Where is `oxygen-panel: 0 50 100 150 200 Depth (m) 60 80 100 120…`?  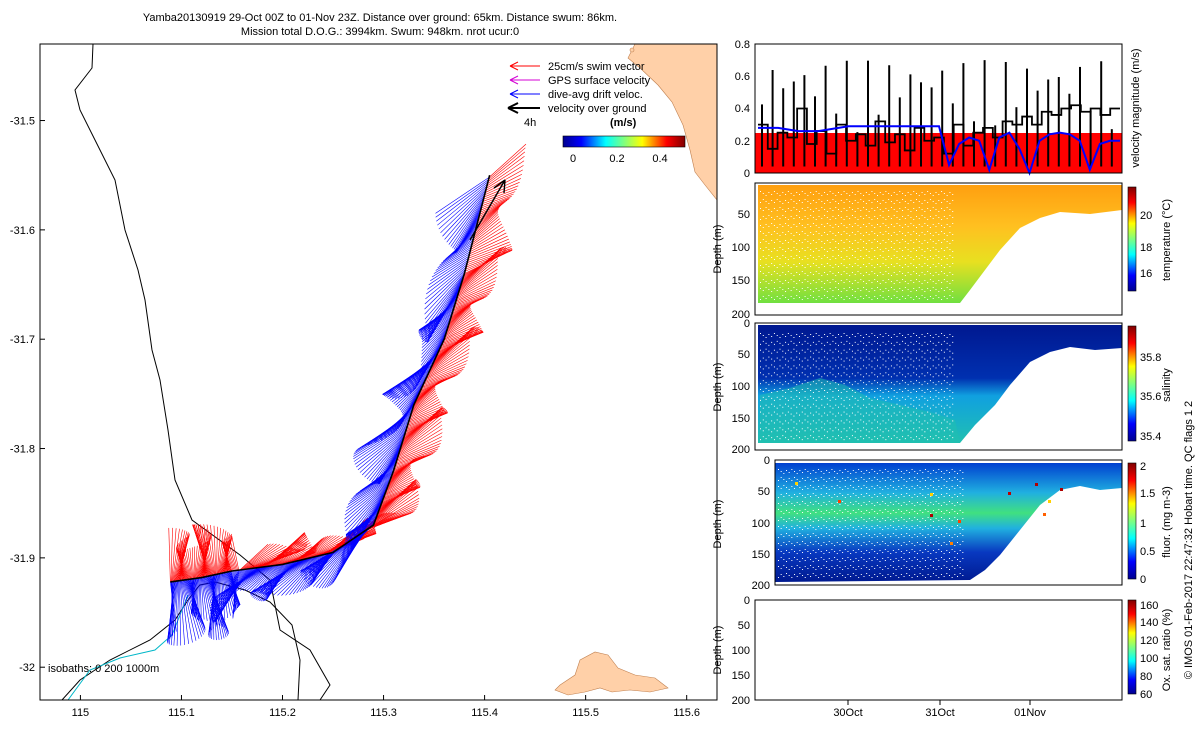
oxygen-panel: 0 50 100 150 200 Depth (m) 60 80 100 120… is located at coordinates (942, 657).